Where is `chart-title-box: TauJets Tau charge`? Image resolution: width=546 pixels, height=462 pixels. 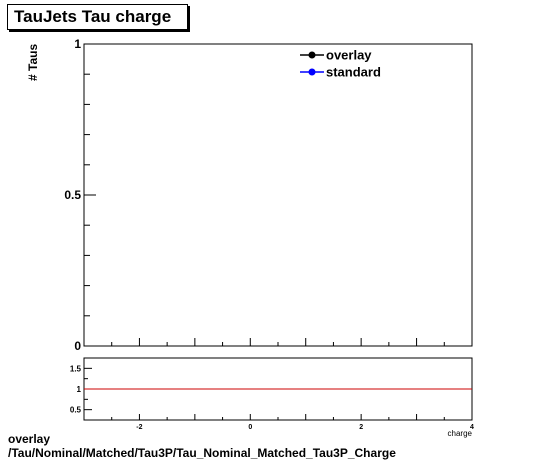 chart-title-box: TauJets Tau charge is located at coordinates (97, 17).